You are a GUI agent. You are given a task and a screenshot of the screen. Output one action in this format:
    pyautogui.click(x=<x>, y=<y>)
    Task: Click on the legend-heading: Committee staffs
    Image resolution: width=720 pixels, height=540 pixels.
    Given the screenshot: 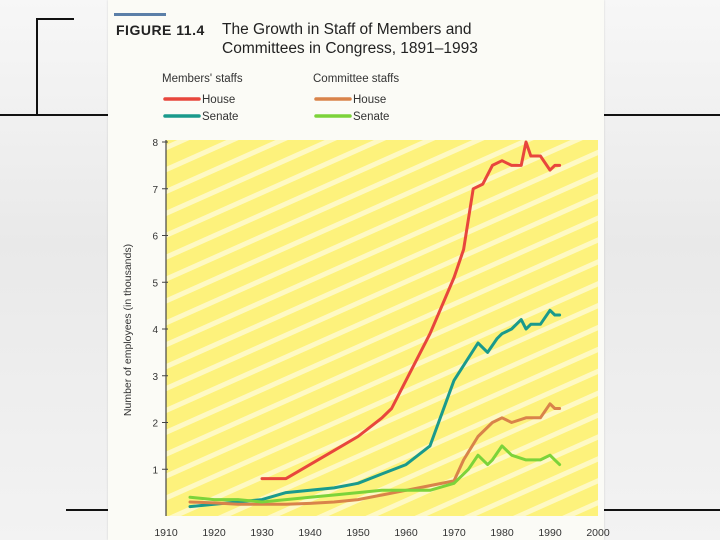 What is the action you would take?
    pyautogui.click(x=356, y=79)
    